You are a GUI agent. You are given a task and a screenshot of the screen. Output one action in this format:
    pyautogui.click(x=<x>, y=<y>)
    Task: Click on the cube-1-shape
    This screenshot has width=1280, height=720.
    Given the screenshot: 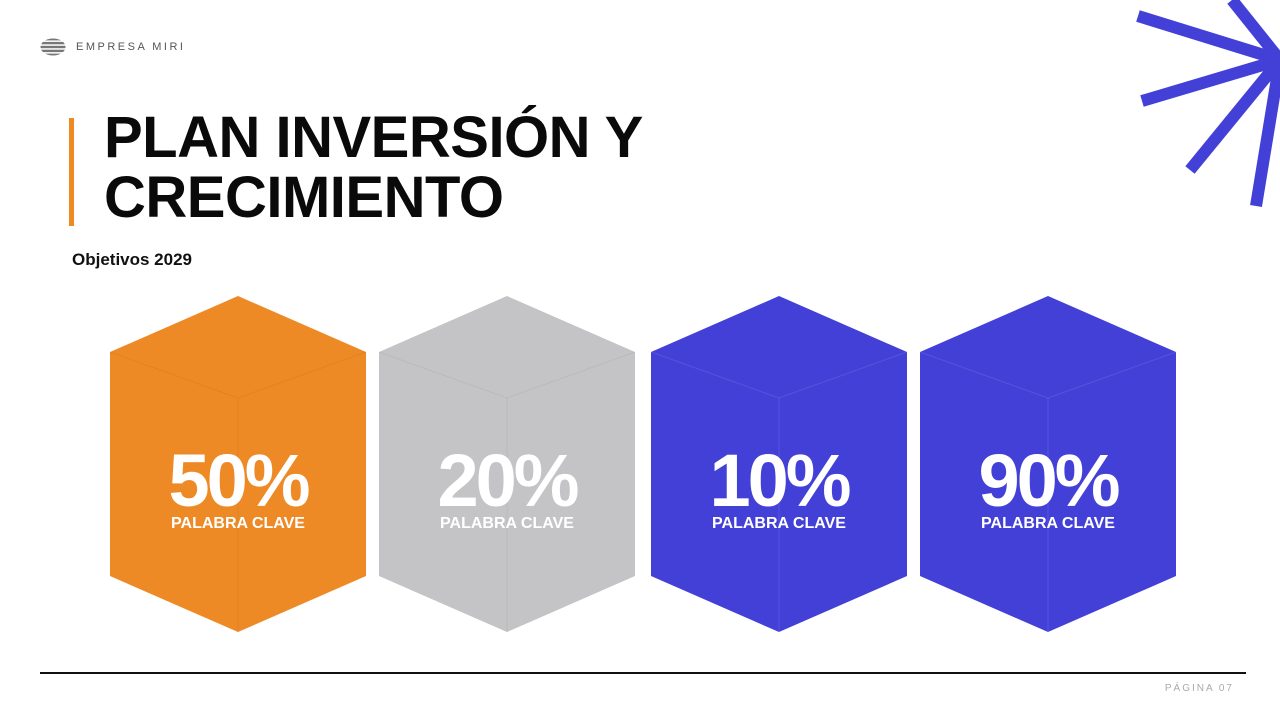 What is the action you would take?
    pyautogui.click(x=238, y=464)
    